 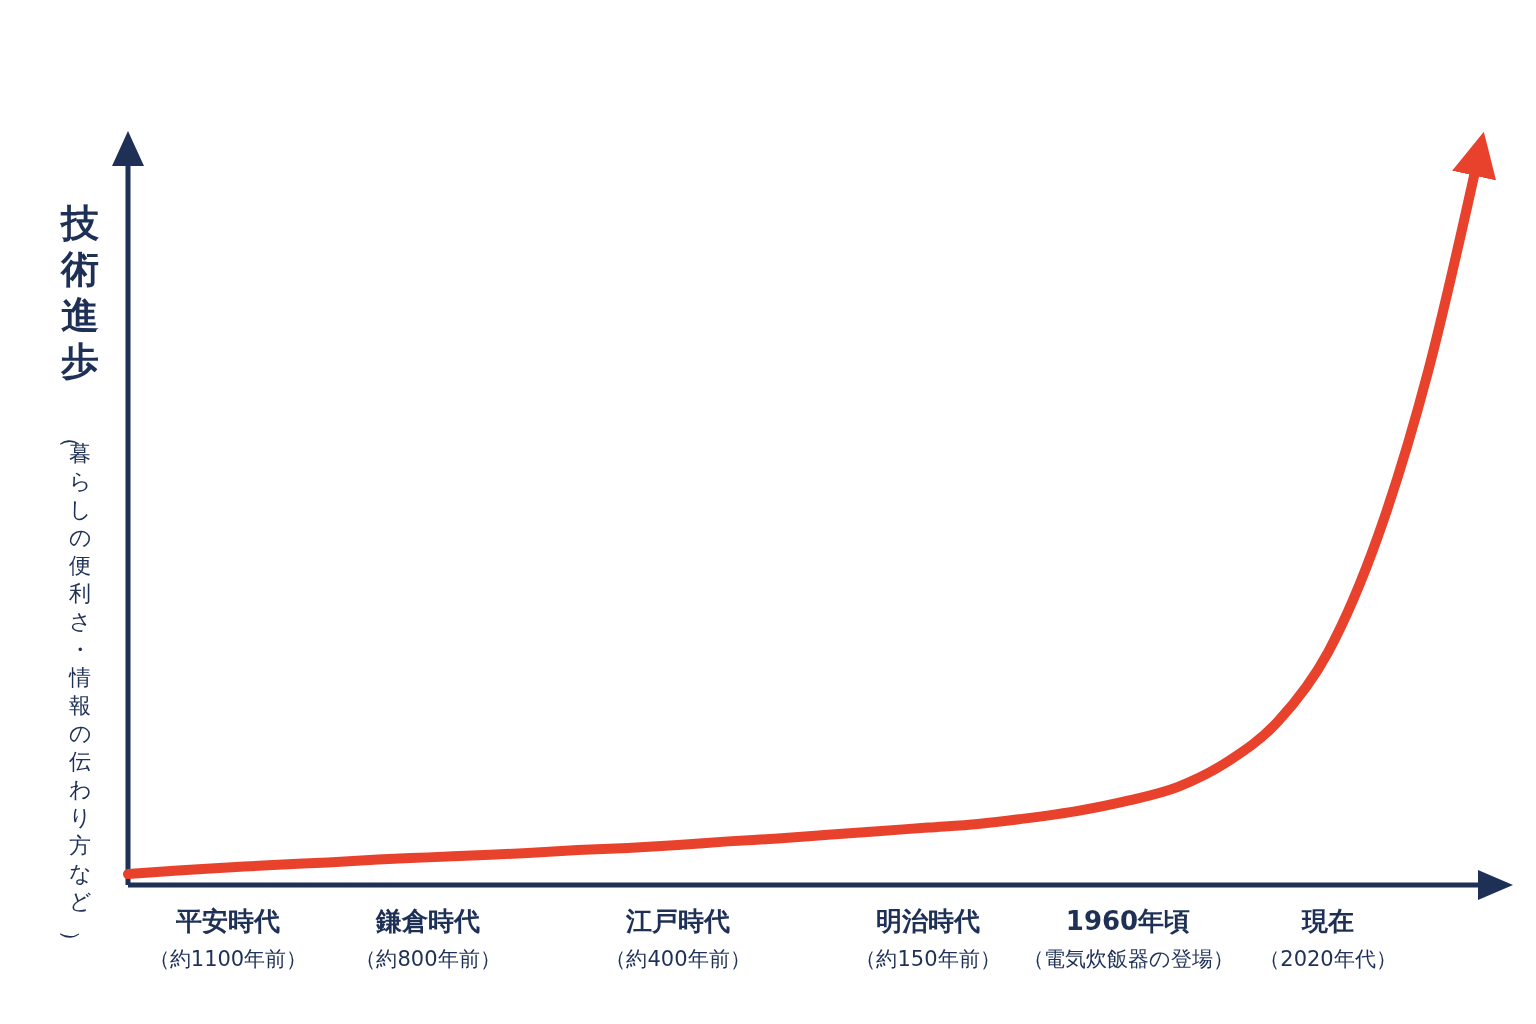 What do you see at coordinates (78, 577) in the screenshot?
I see `text: 技術進歩（暮らしの便利さ・情報の伝わり方など）` at bounding box center [78, 577].